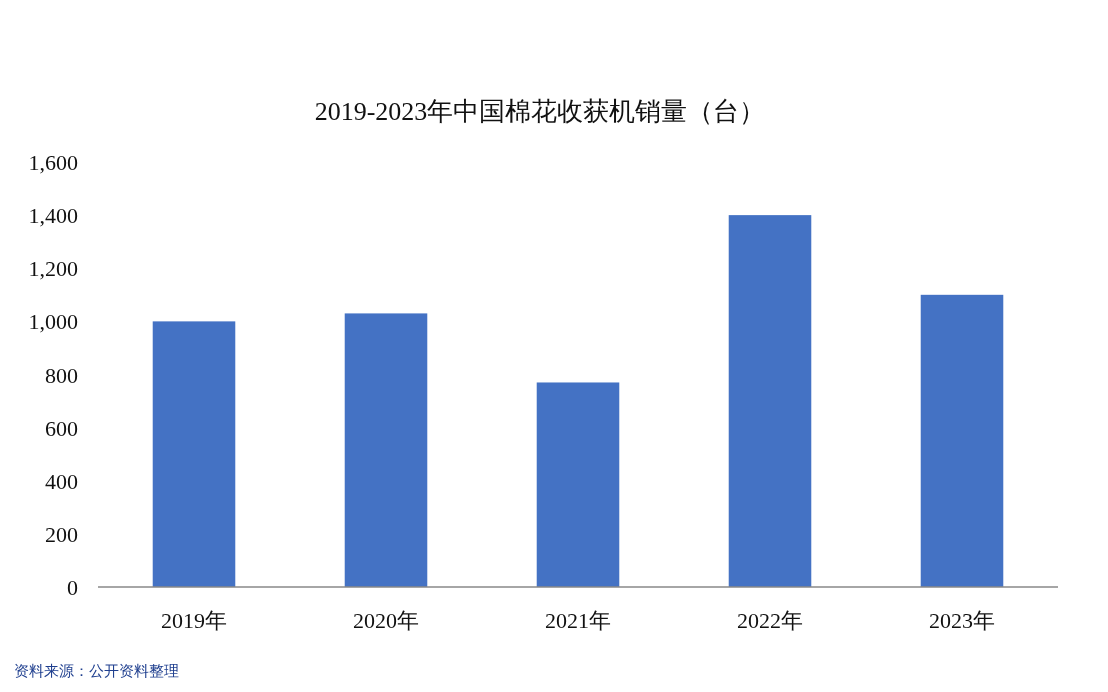 This screenshot has height=692, width=1108. I want to click on y-tick-label: 600, so click(61, 428).